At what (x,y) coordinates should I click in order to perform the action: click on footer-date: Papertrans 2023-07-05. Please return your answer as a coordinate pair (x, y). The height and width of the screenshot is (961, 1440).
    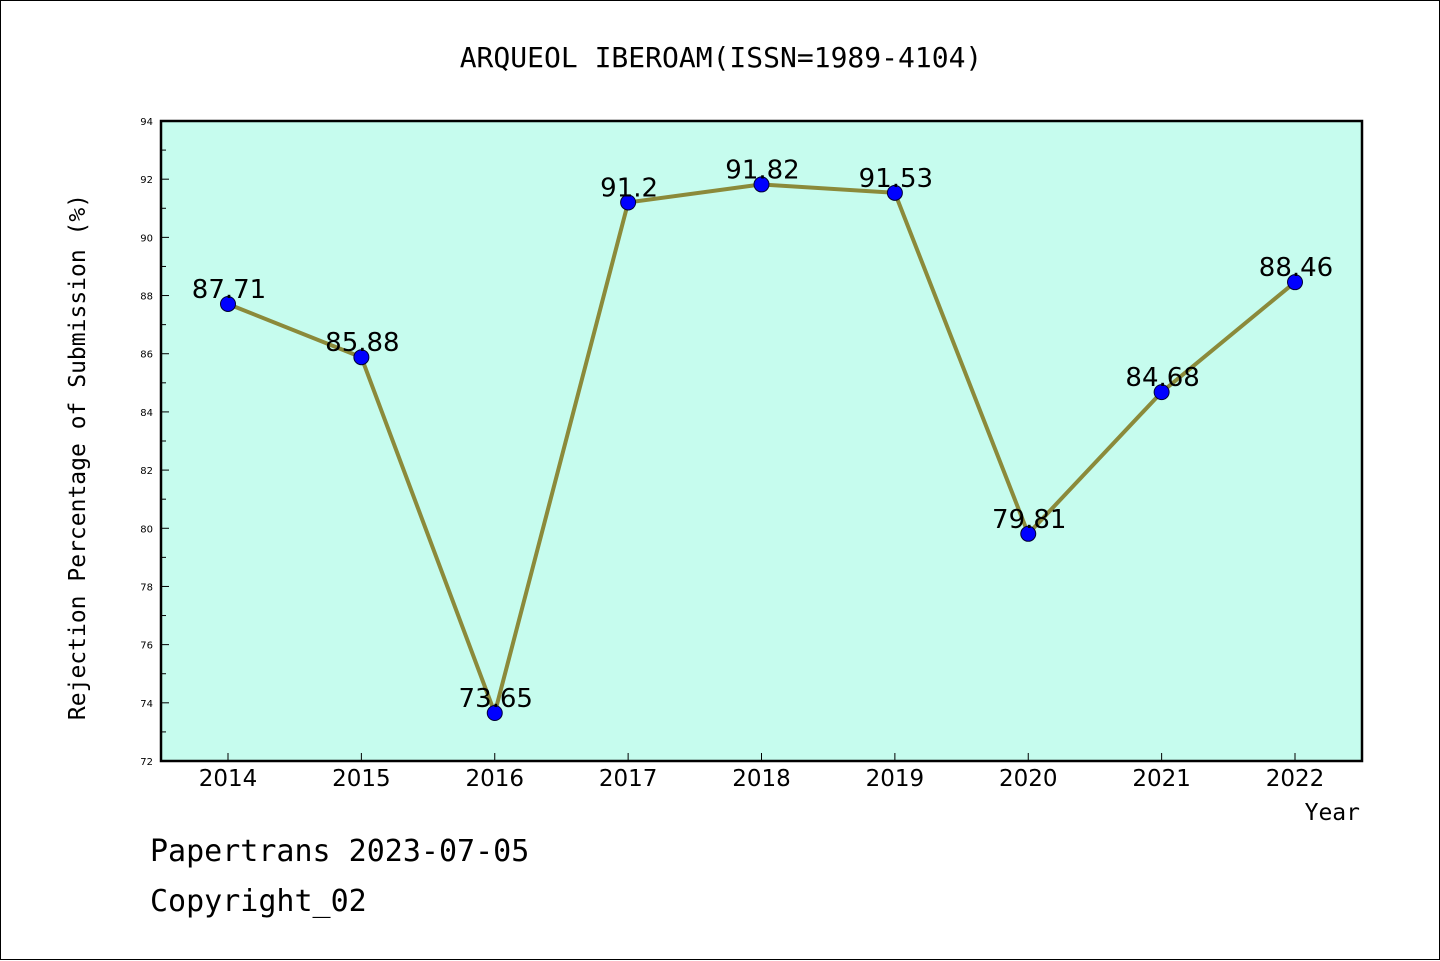
    Looking at the image, I should click on (340, 851).